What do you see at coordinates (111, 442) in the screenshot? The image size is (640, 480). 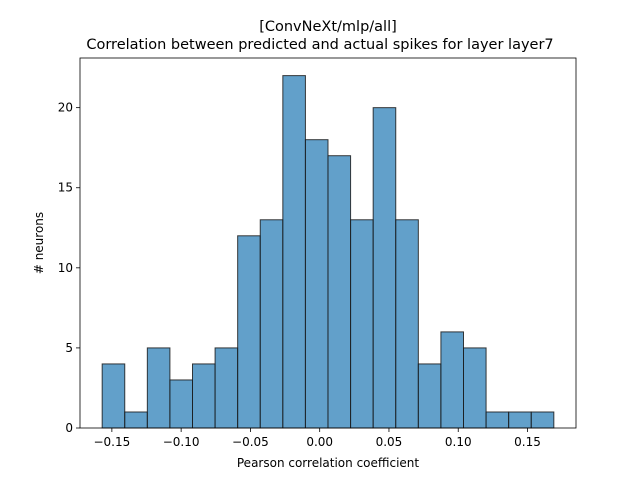 I see `x-tick-label: −0.15` at bounding box center [111, 442].